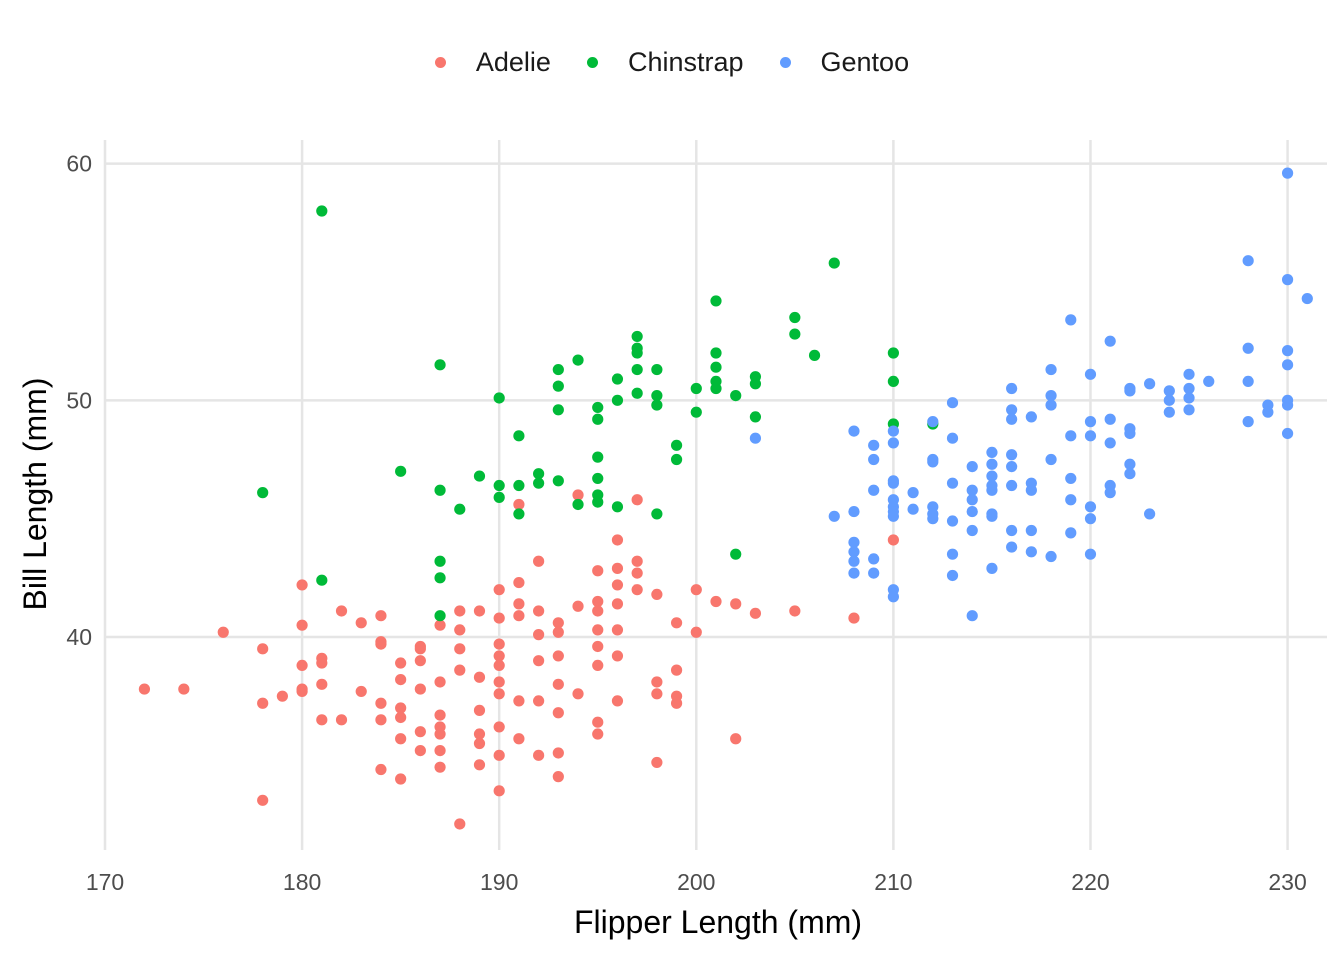  What do you see at coordinates (696, 882) in the screenshot?
I see `x-tick-label: 200` at bounding box center [696, 882].